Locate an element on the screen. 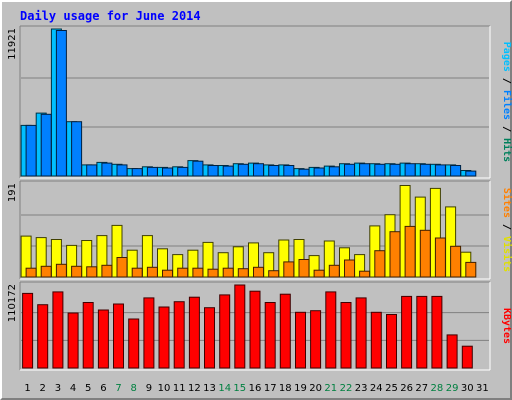 This screenshot has width=512, height=400. legend-part-2: Files is located at coordinates (506, 105).